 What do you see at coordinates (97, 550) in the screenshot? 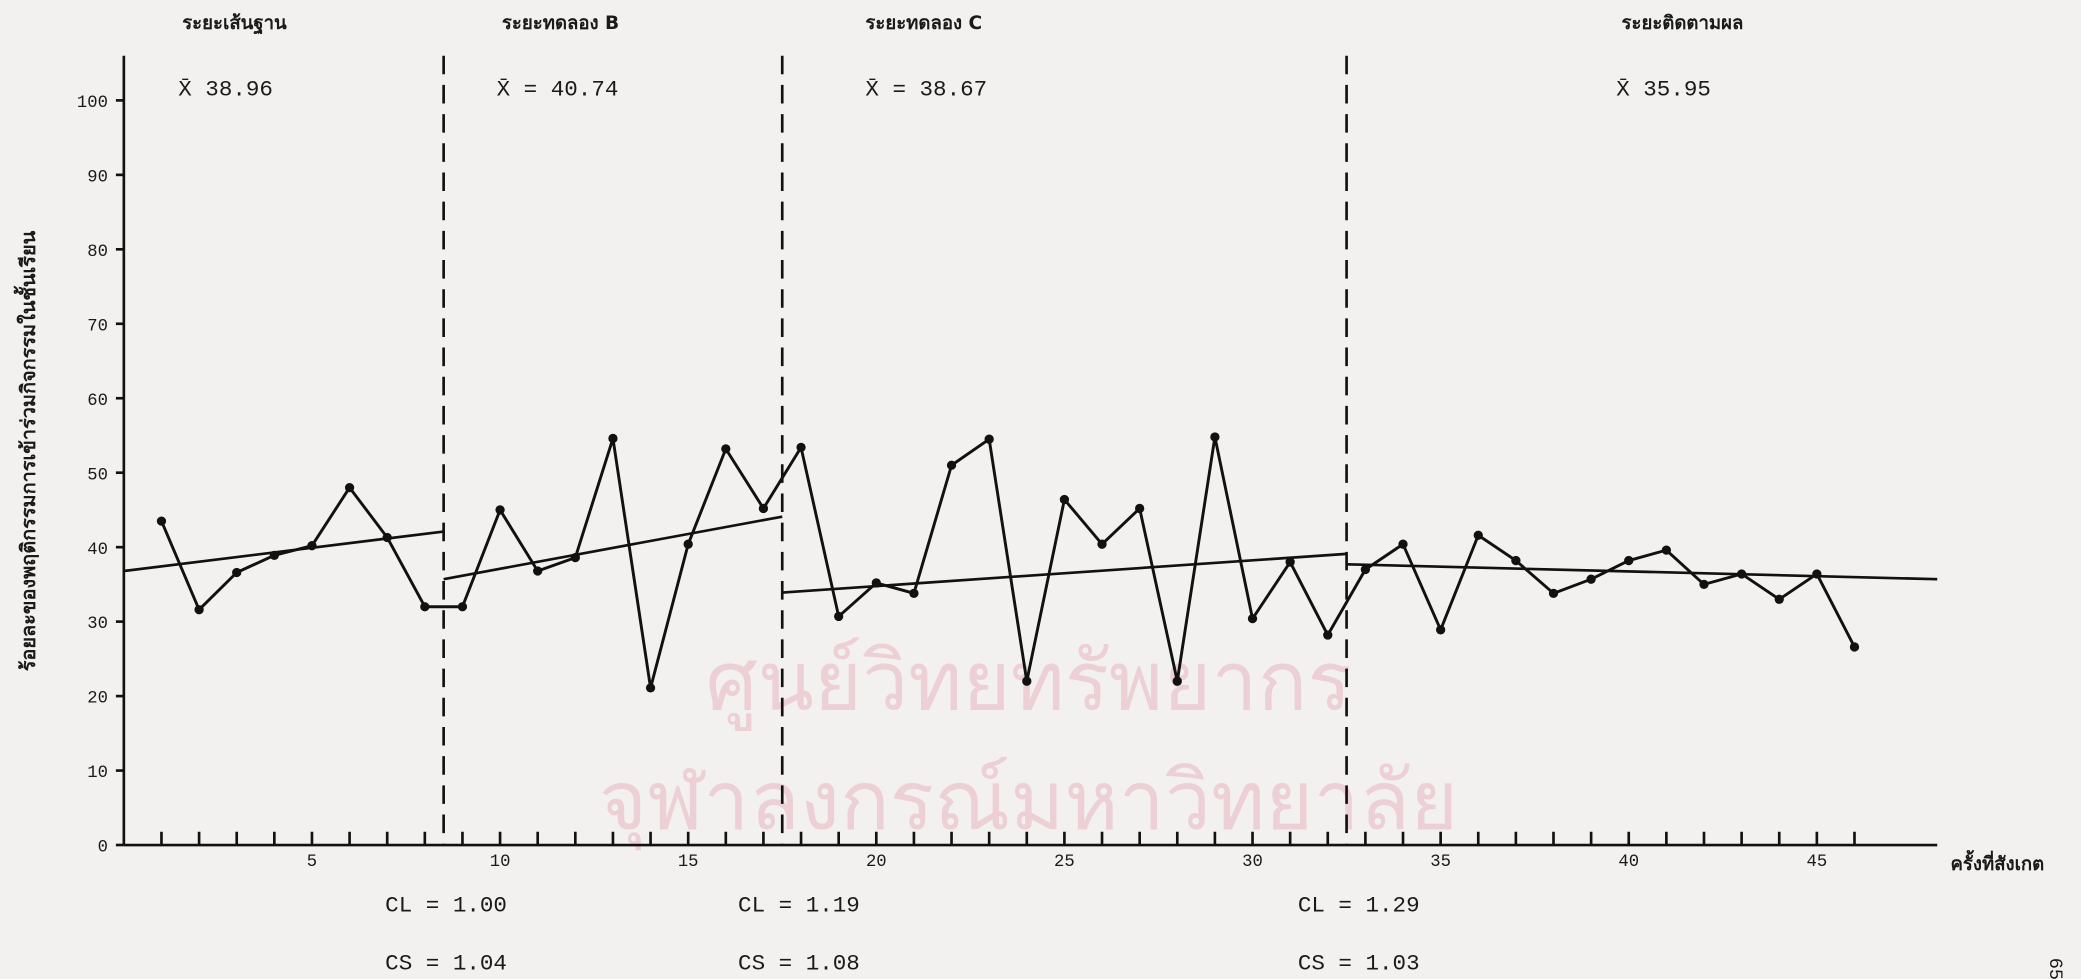
I see `y-tick-label: 40` at bounding box center [97, 550].